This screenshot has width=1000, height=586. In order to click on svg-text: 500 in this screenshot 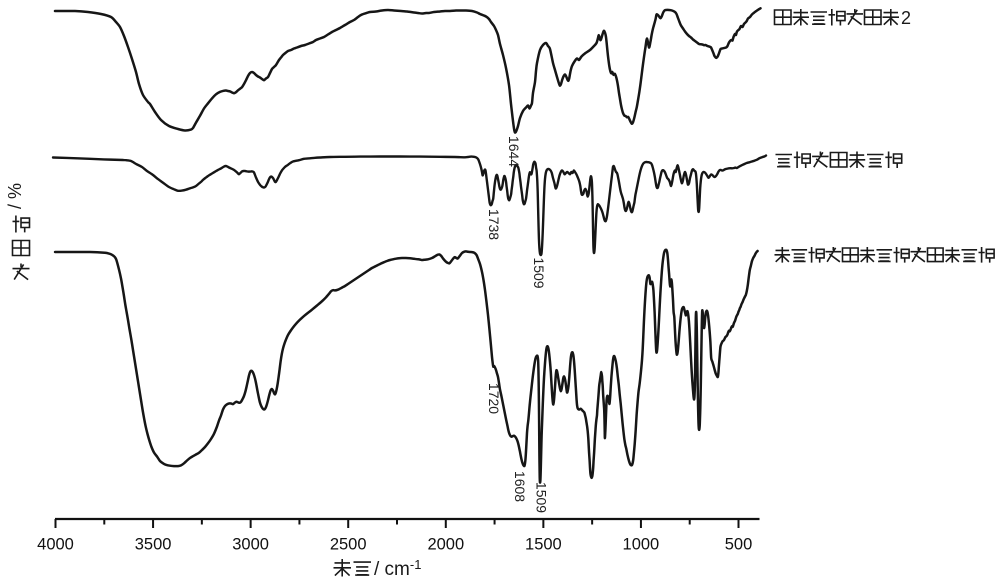, I will do `click(739, 545)`.